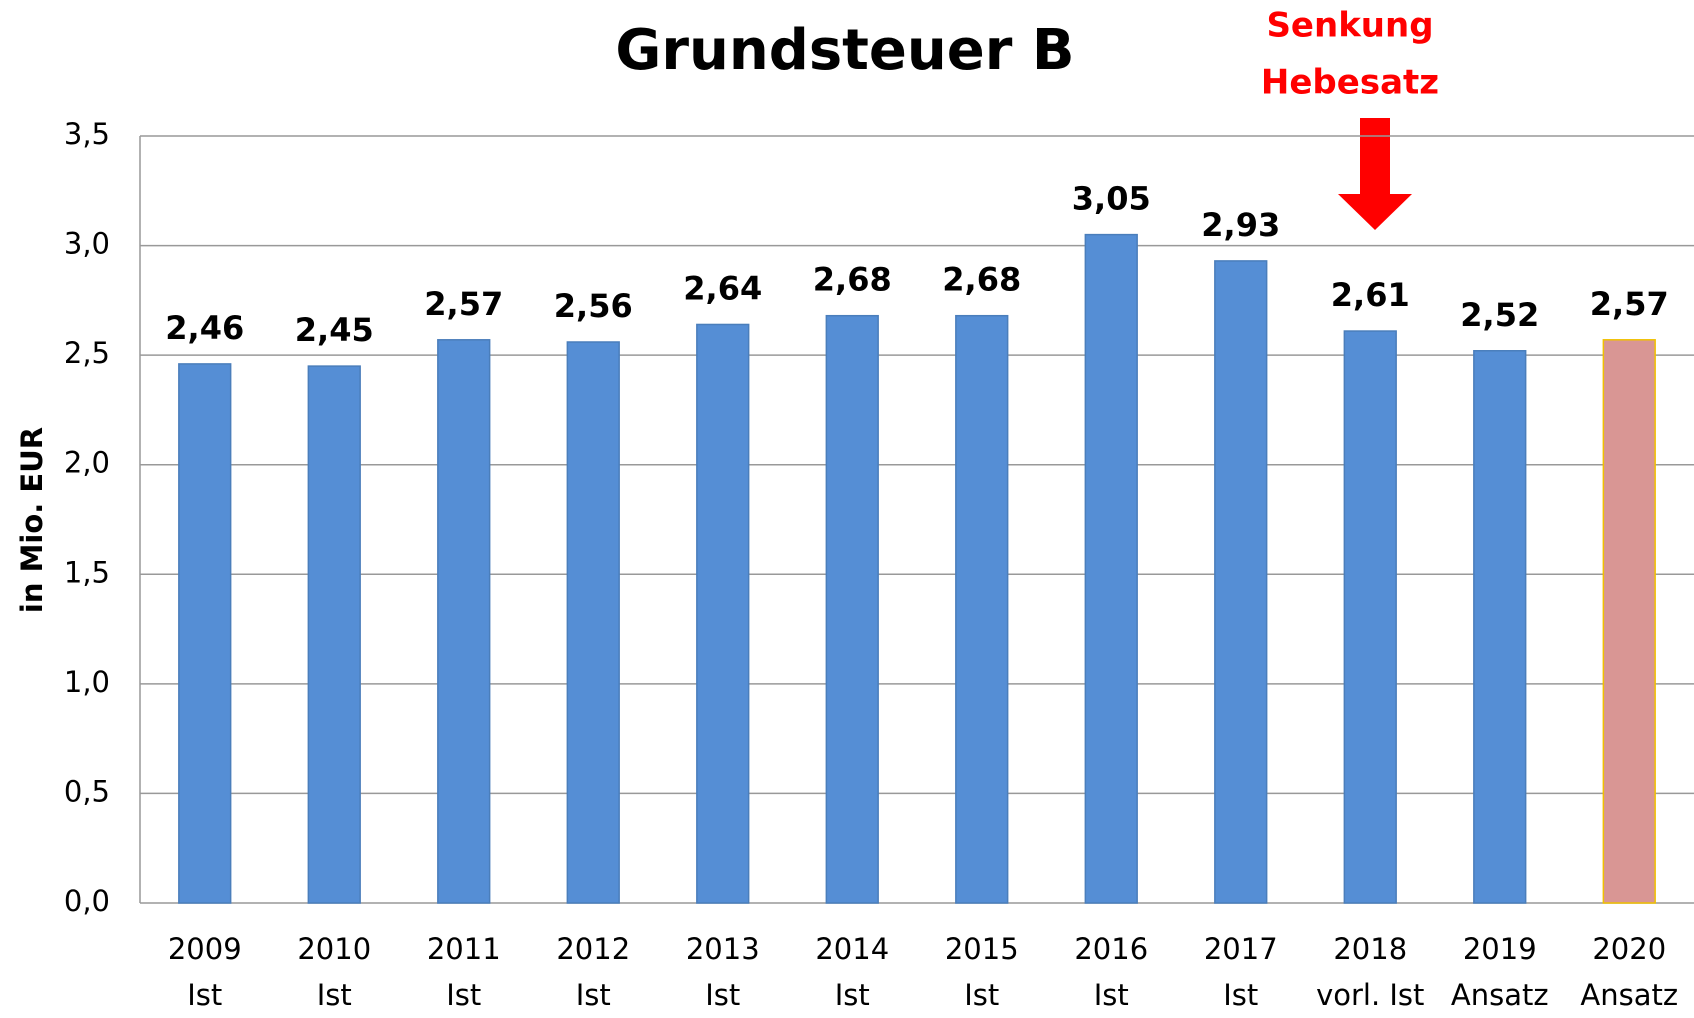 The width and height of the screenshot is (1694, 1018). I want to click on x-tick-label: 2012, so click(593, 949).